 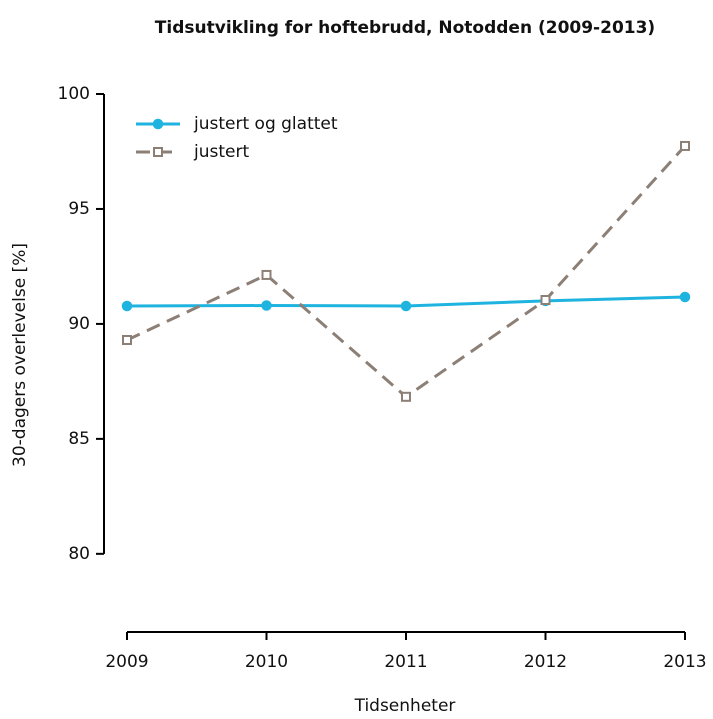 I want to click on y-tick-label: 90, so click(x=79, y=324).